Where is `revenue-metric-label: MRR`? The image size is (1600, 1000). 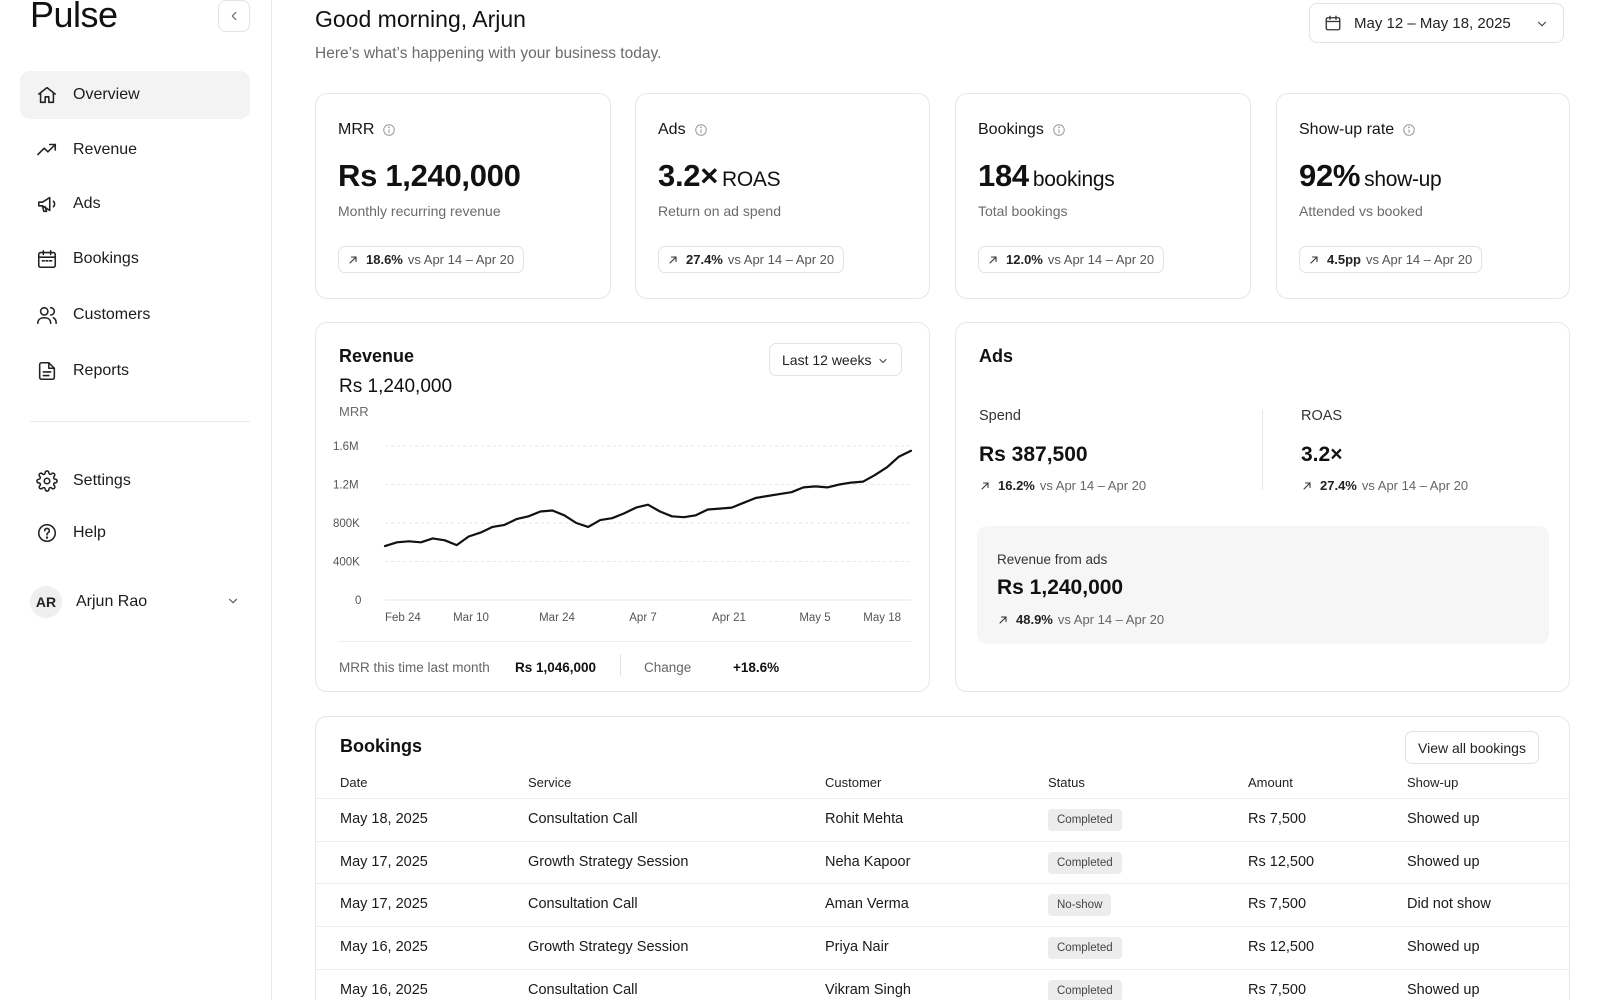 revenue-metric-label: MRR is located at coordinates (354, 411).